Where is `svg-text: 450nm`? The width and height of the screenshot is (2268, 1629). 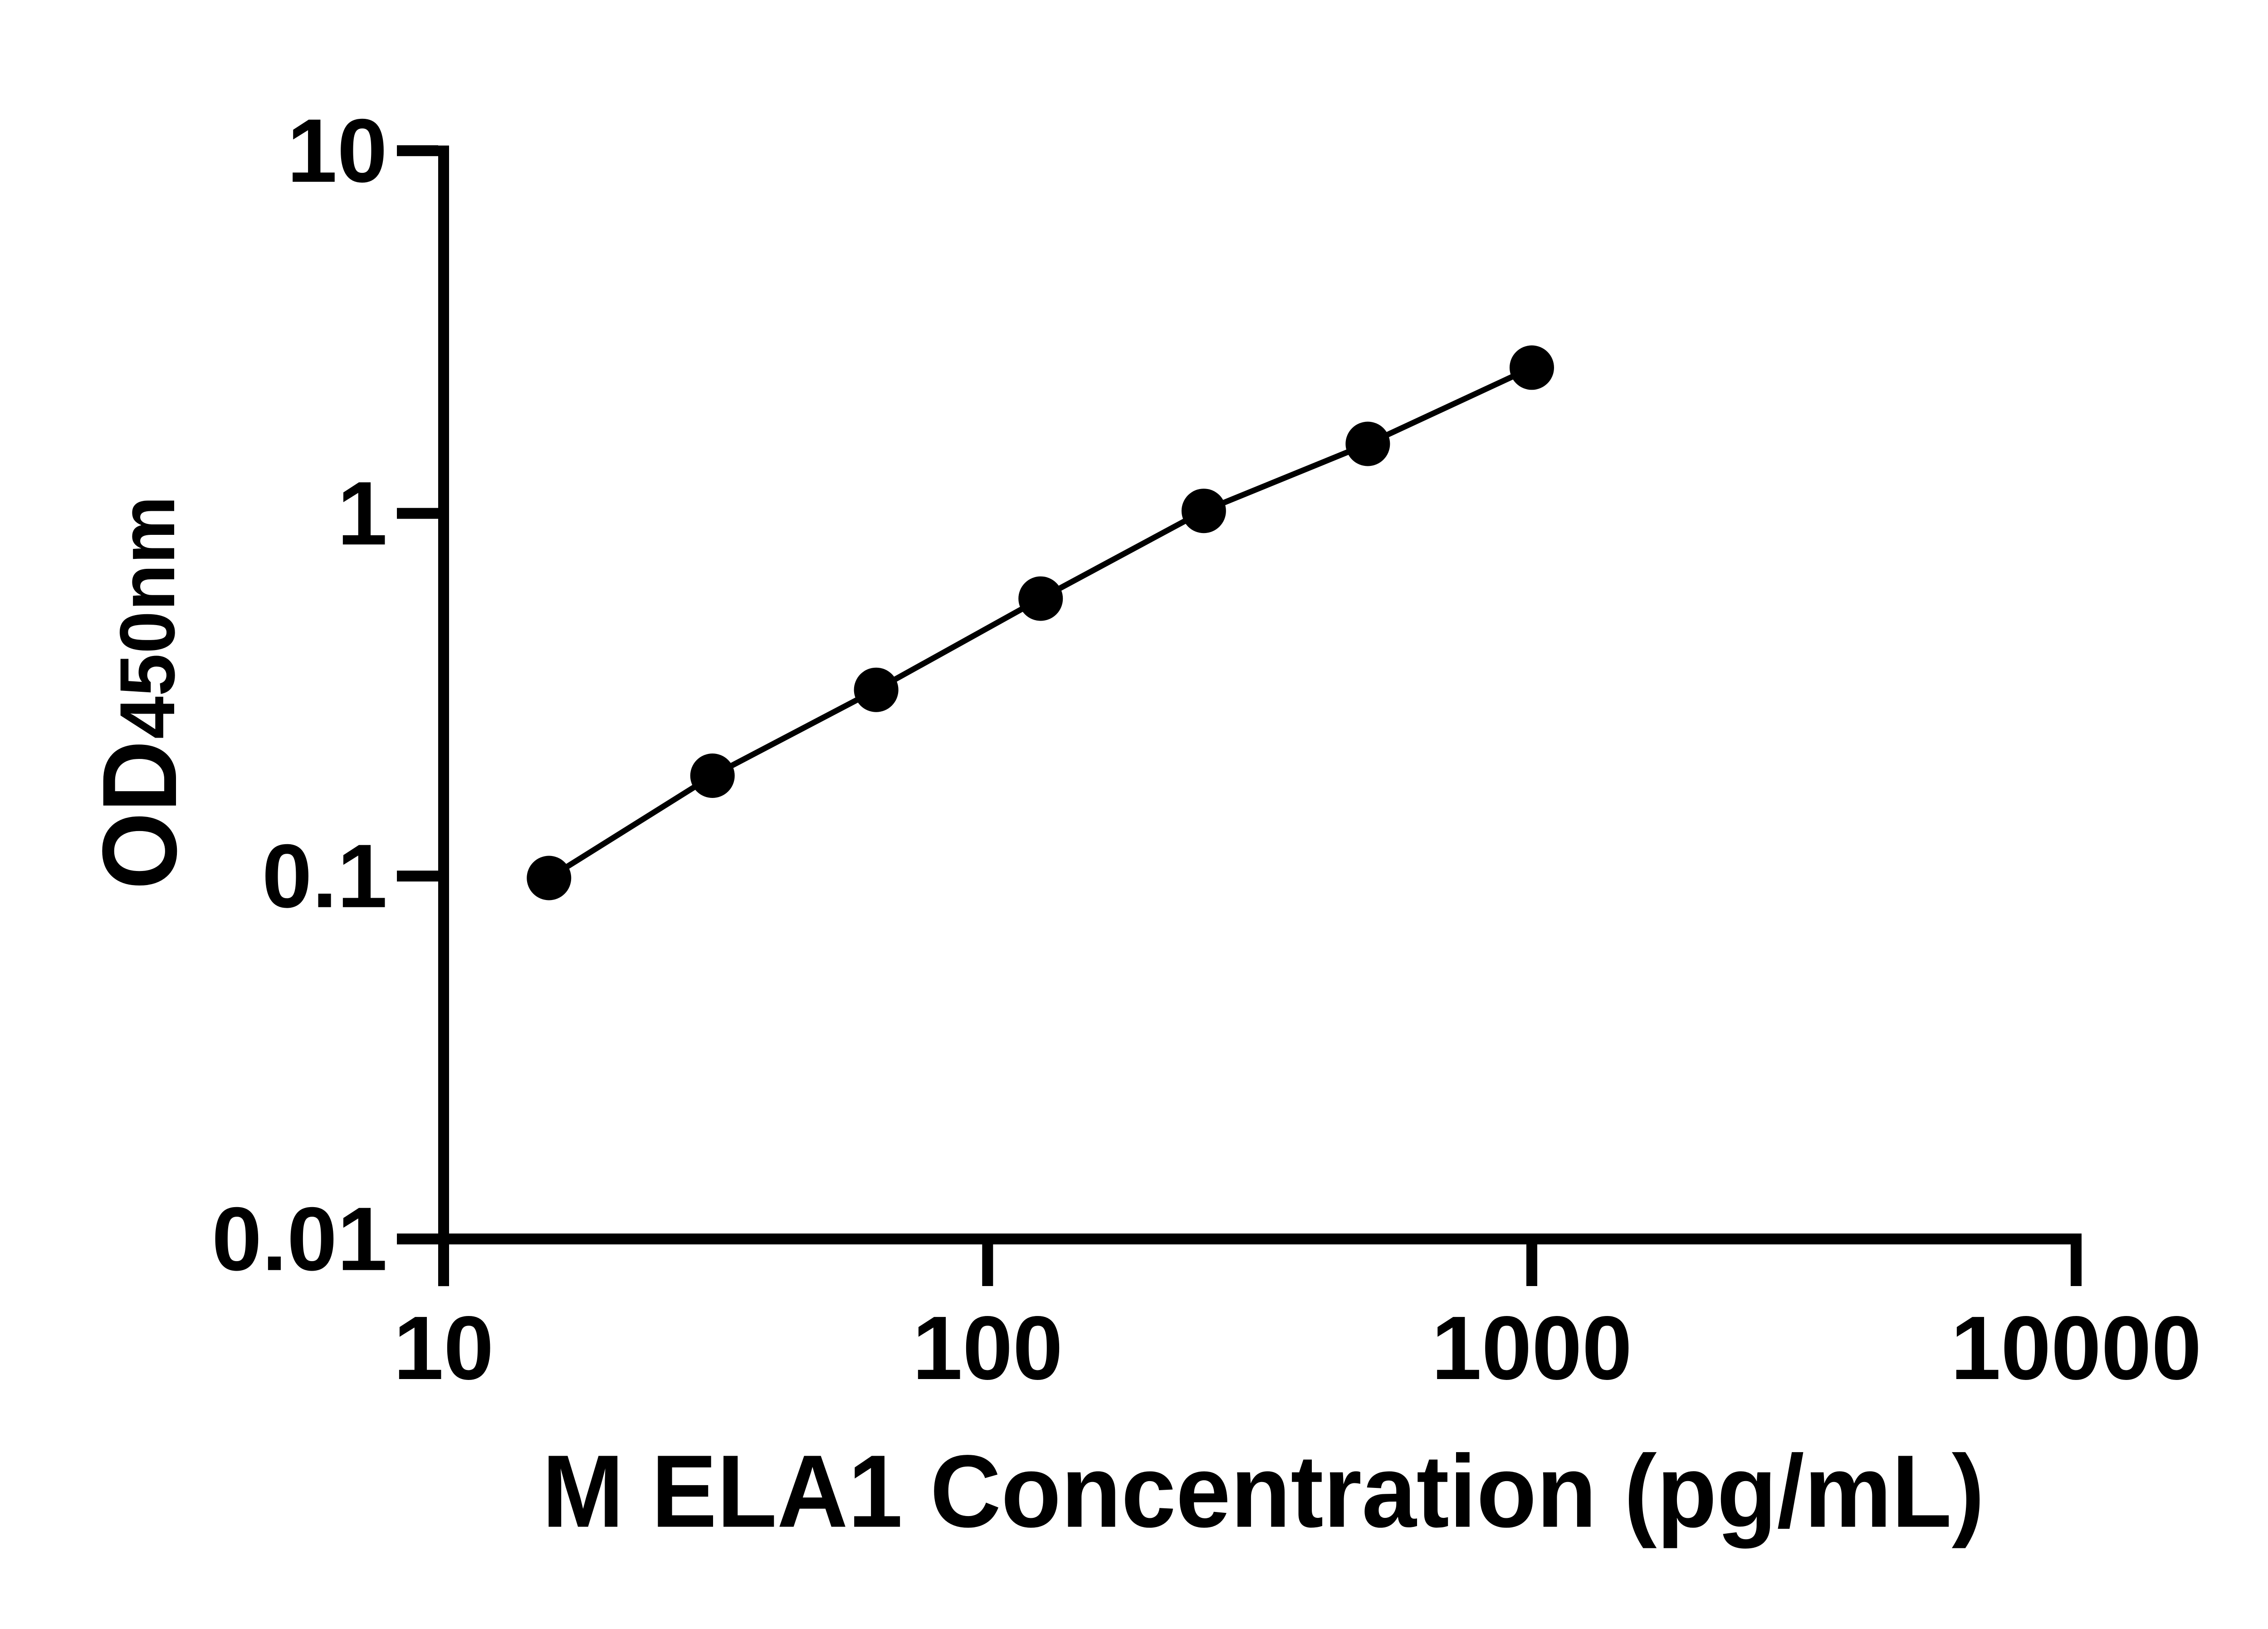 svg-text: 450nm is located at coordinates (147, 617).